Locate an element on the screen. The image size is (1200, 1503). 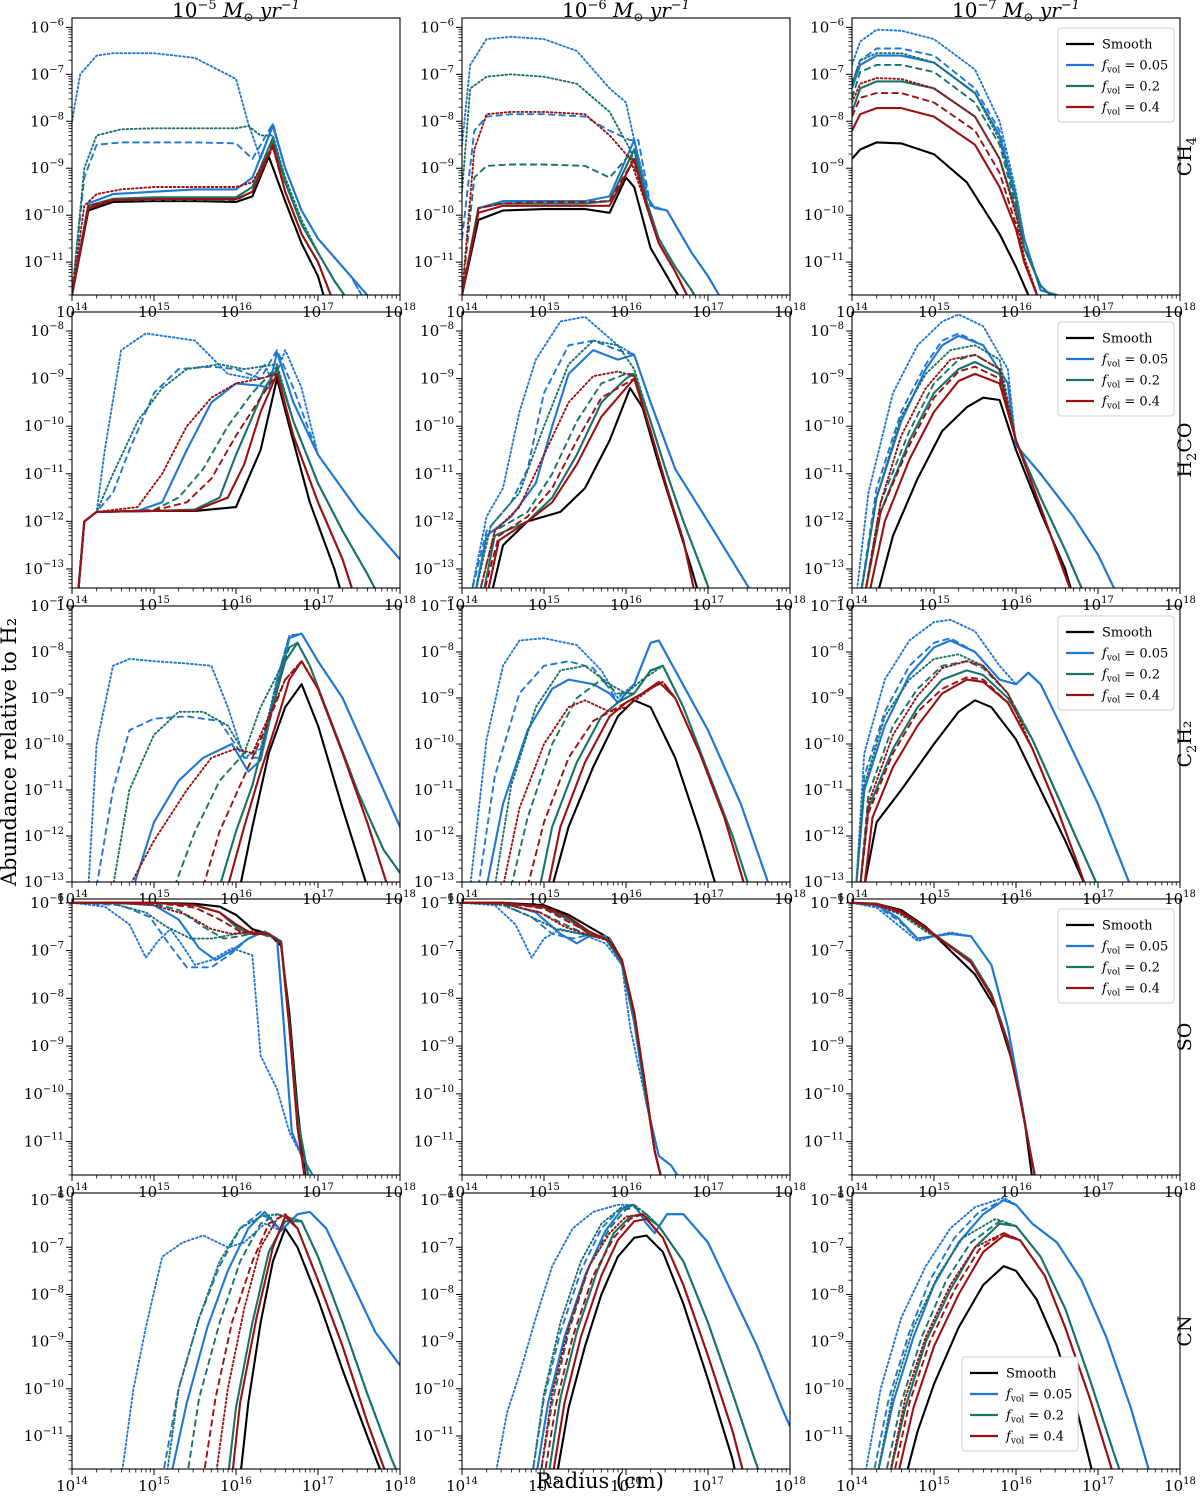
column-title: 10−6 M⊙ yr−1 is located at coordinates (626, 12).